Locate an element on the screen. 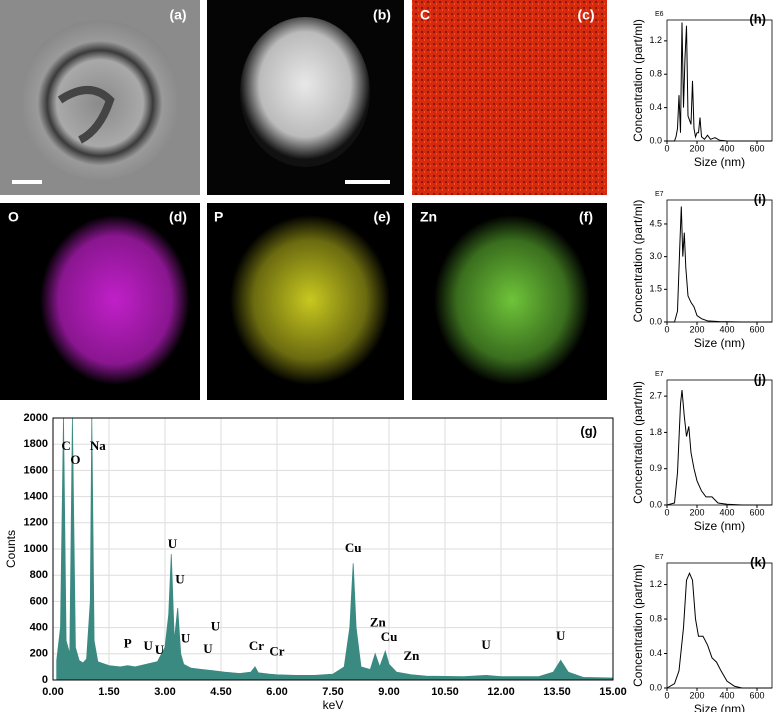  element-label: P is located at coordinates (218, 217).